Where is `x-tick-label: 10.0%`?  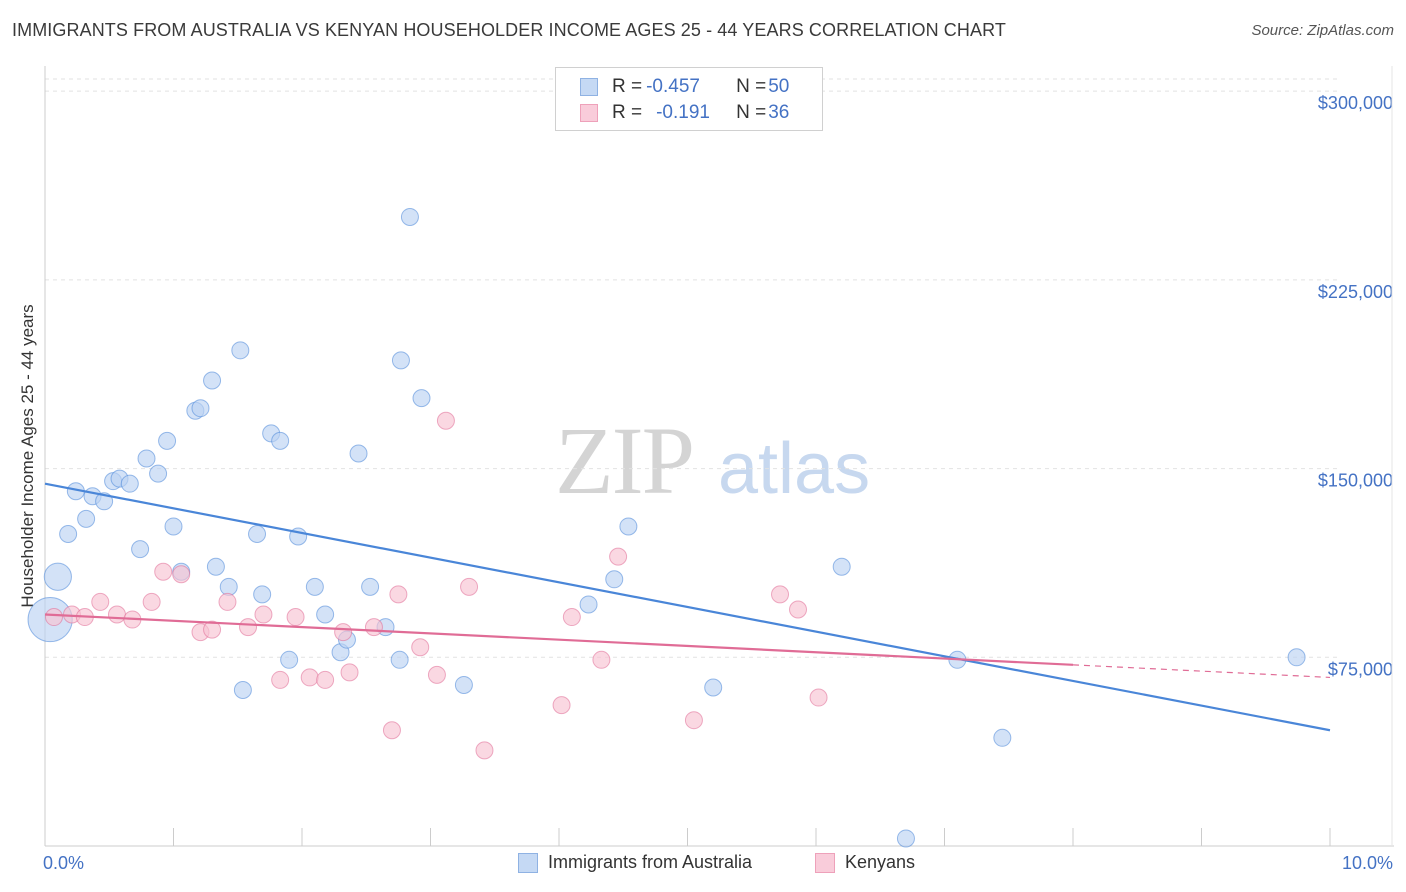
x-tick-label: 10.0% is located at coordinates (1367, 863).